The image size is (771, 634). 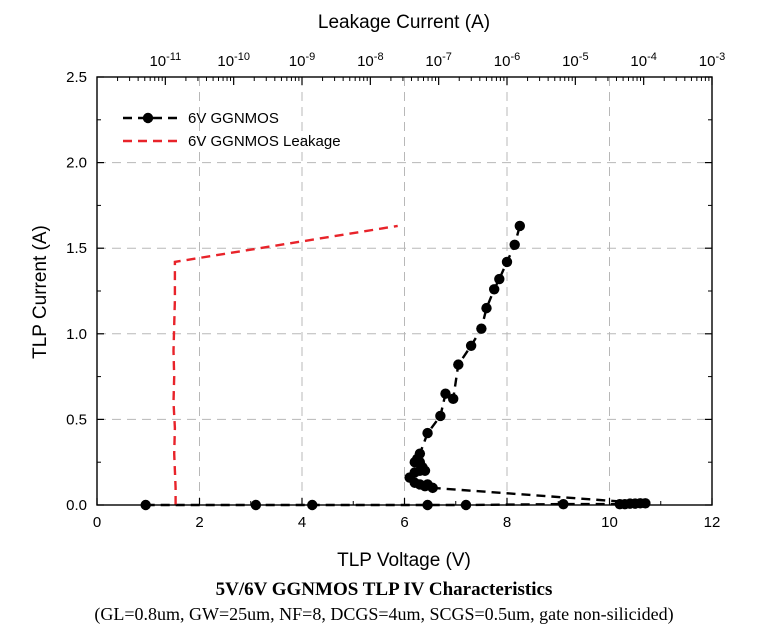 I want to click on y-tick-label: 0.5, so click(x=76, y=419).